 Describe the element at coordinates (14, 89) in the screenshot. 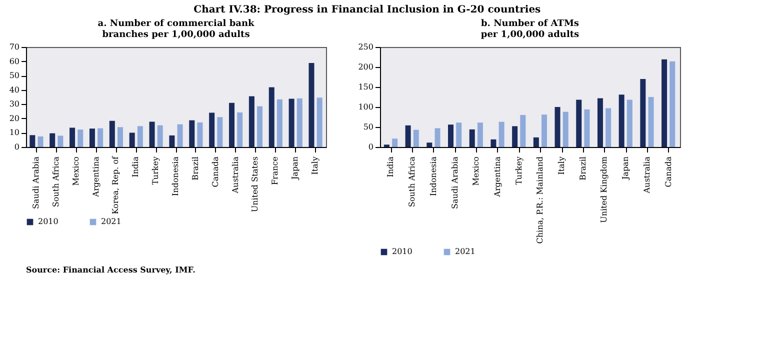

I see `y-tick-label: 40` at that location.